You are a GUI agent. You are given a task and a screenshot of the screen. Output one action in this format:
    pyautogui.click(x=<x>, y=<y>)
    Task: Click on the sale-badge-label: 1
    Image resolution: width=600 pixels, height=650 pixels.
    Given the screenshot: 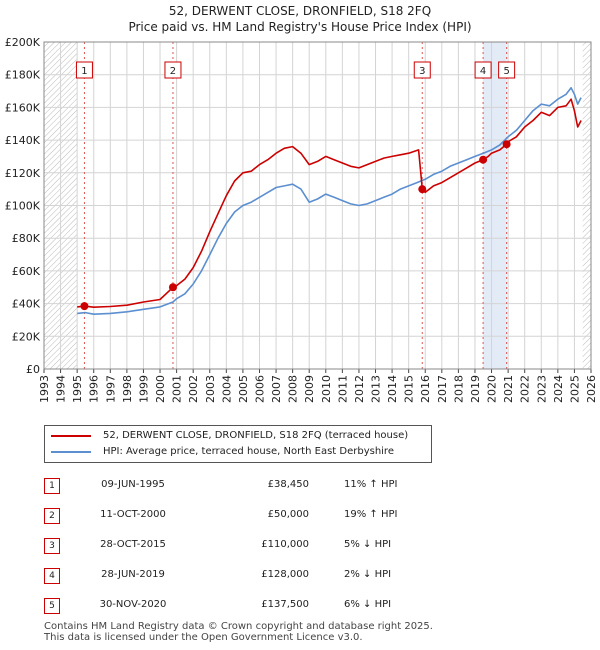 What is the action you would take?
    pyautogui.click(x=84, y=71)
    